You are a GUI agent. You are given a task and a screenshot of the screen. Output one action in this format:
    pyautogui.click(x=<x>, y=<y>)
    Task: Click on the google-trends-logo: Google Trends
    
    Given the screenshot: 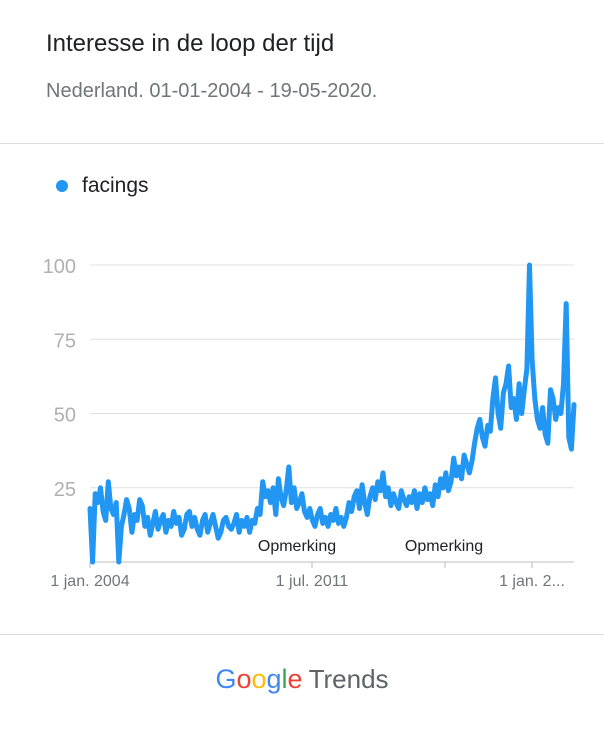 What is the action you would take?
    pyautogui.click(x=302, y=679)
    